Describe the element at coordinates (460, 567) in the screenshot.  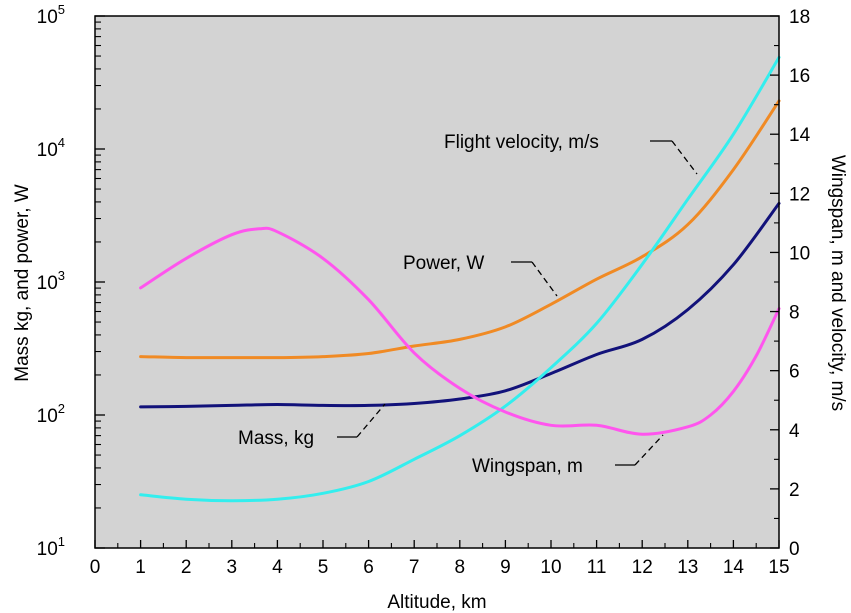
I see `x-tick-label: 8` at that location.